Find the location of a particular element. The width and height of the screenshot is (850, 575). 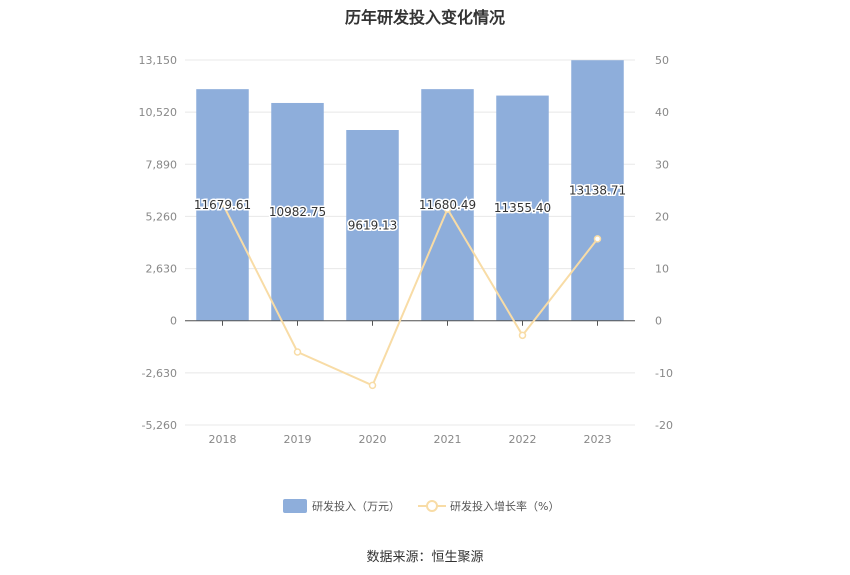

chart-title: 历年研发投入变化情况 is located at coordinates (424, 17).